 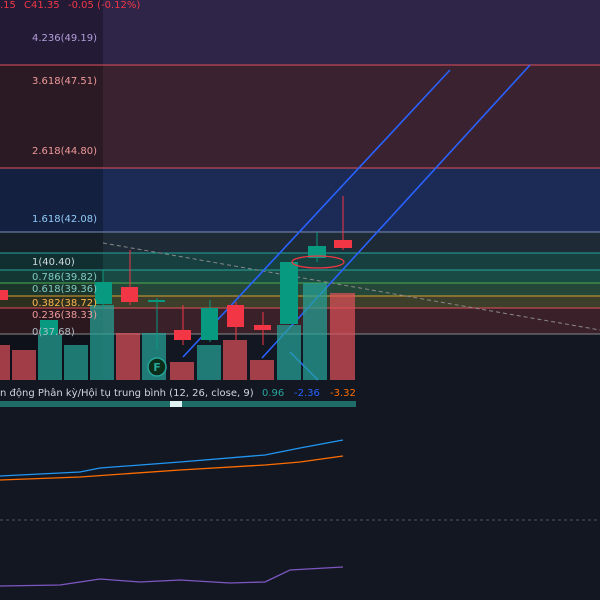 I want to click on fib-label: 0(37.68), so click(x=53, y=332).